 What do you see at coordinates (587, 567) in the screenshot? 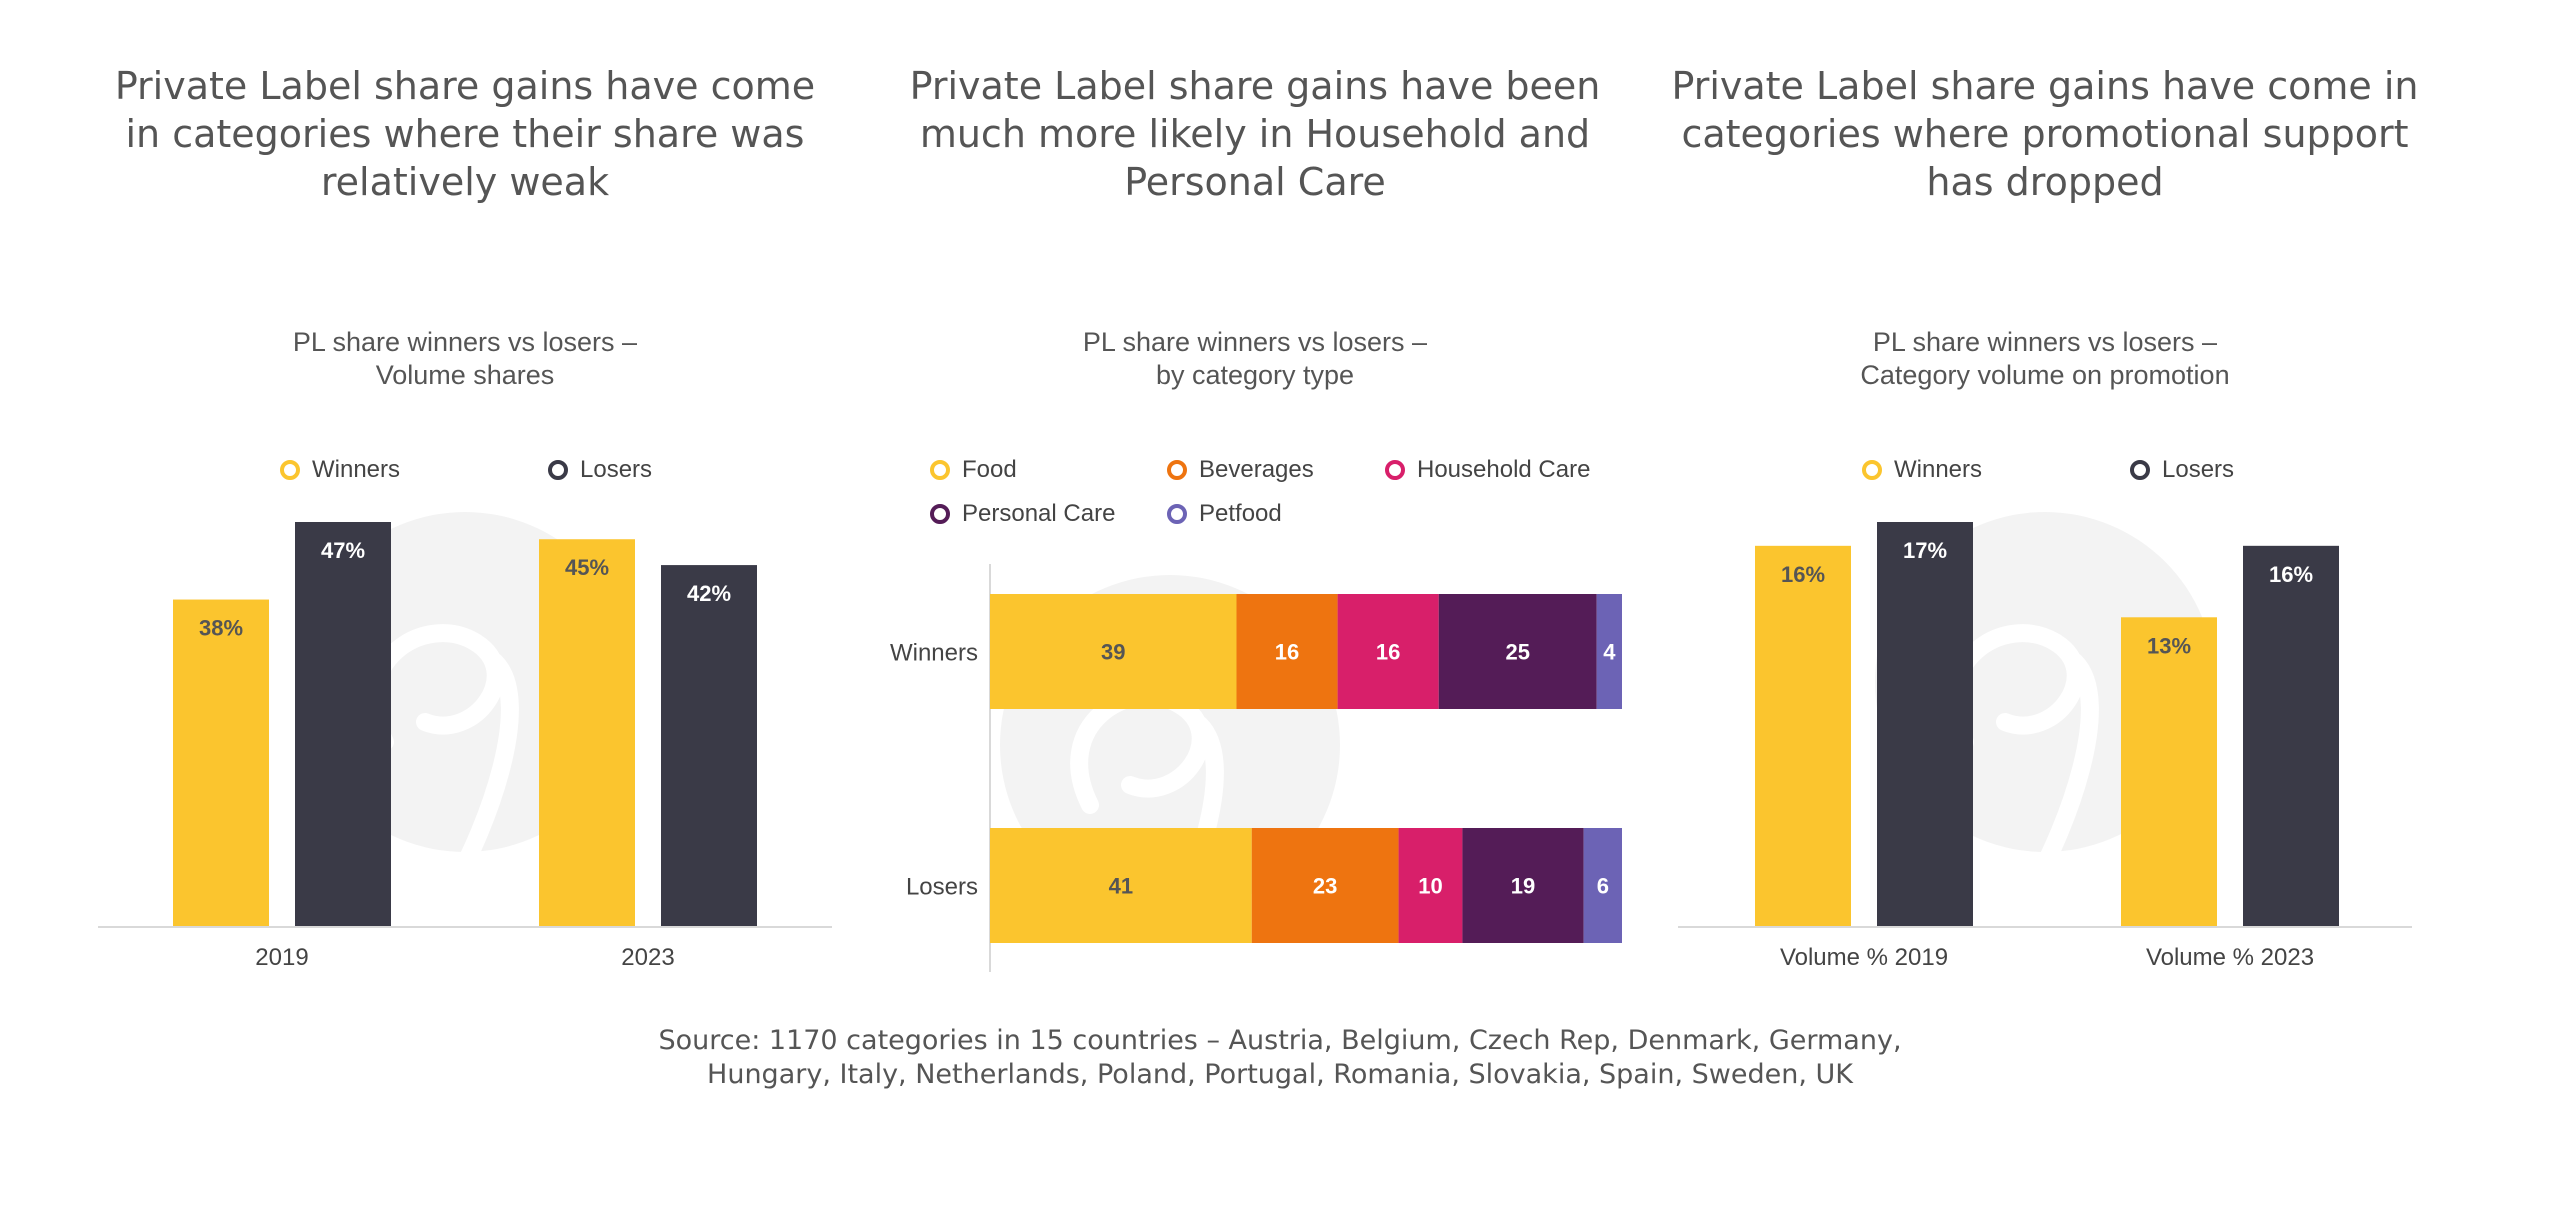
I see `data-label: 45%` at bounding box center [587, 567].